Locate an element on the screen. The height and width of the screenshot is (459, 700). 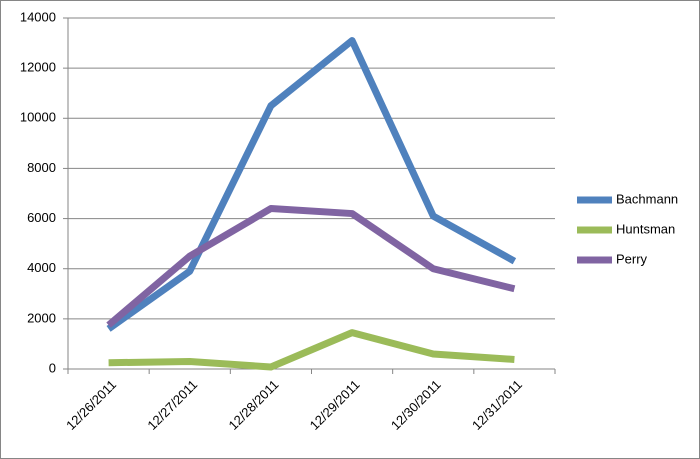
y-tick-label: 4000 is located at coordinates (41, 267).